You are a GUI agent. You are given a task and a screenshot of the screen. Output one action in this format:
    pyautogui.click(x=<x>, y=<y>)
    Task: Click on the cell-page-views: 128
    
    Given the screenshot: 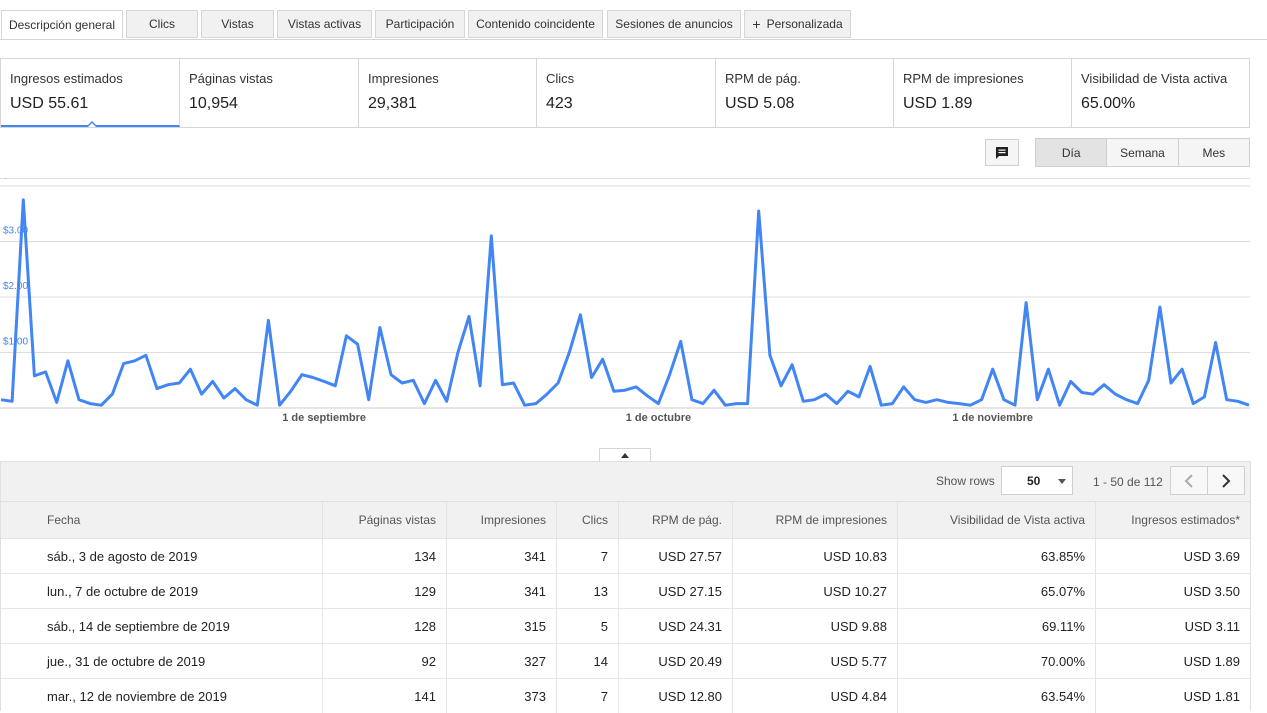 What is the action you would take?
    pyautogui.click(x=385, y=626)
    